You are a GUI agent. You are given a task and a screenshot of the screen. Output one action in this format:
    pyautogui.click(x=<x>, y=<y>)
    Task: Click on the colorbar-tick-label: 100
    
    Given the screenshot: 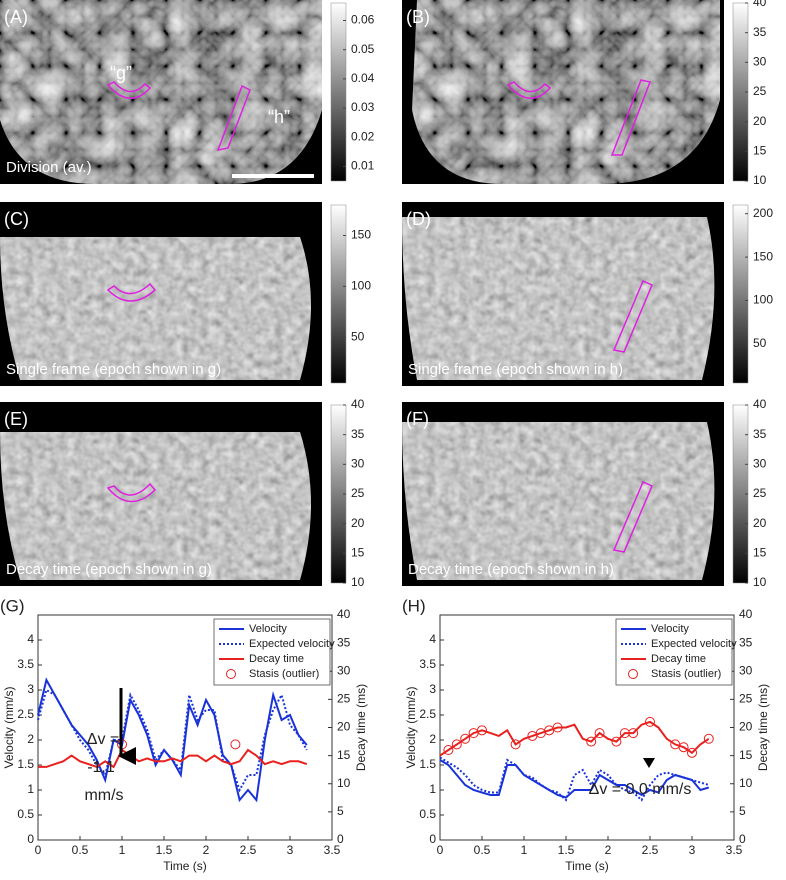 What is the action you would take?
    pyautogui.click(x=361, y=286)
    